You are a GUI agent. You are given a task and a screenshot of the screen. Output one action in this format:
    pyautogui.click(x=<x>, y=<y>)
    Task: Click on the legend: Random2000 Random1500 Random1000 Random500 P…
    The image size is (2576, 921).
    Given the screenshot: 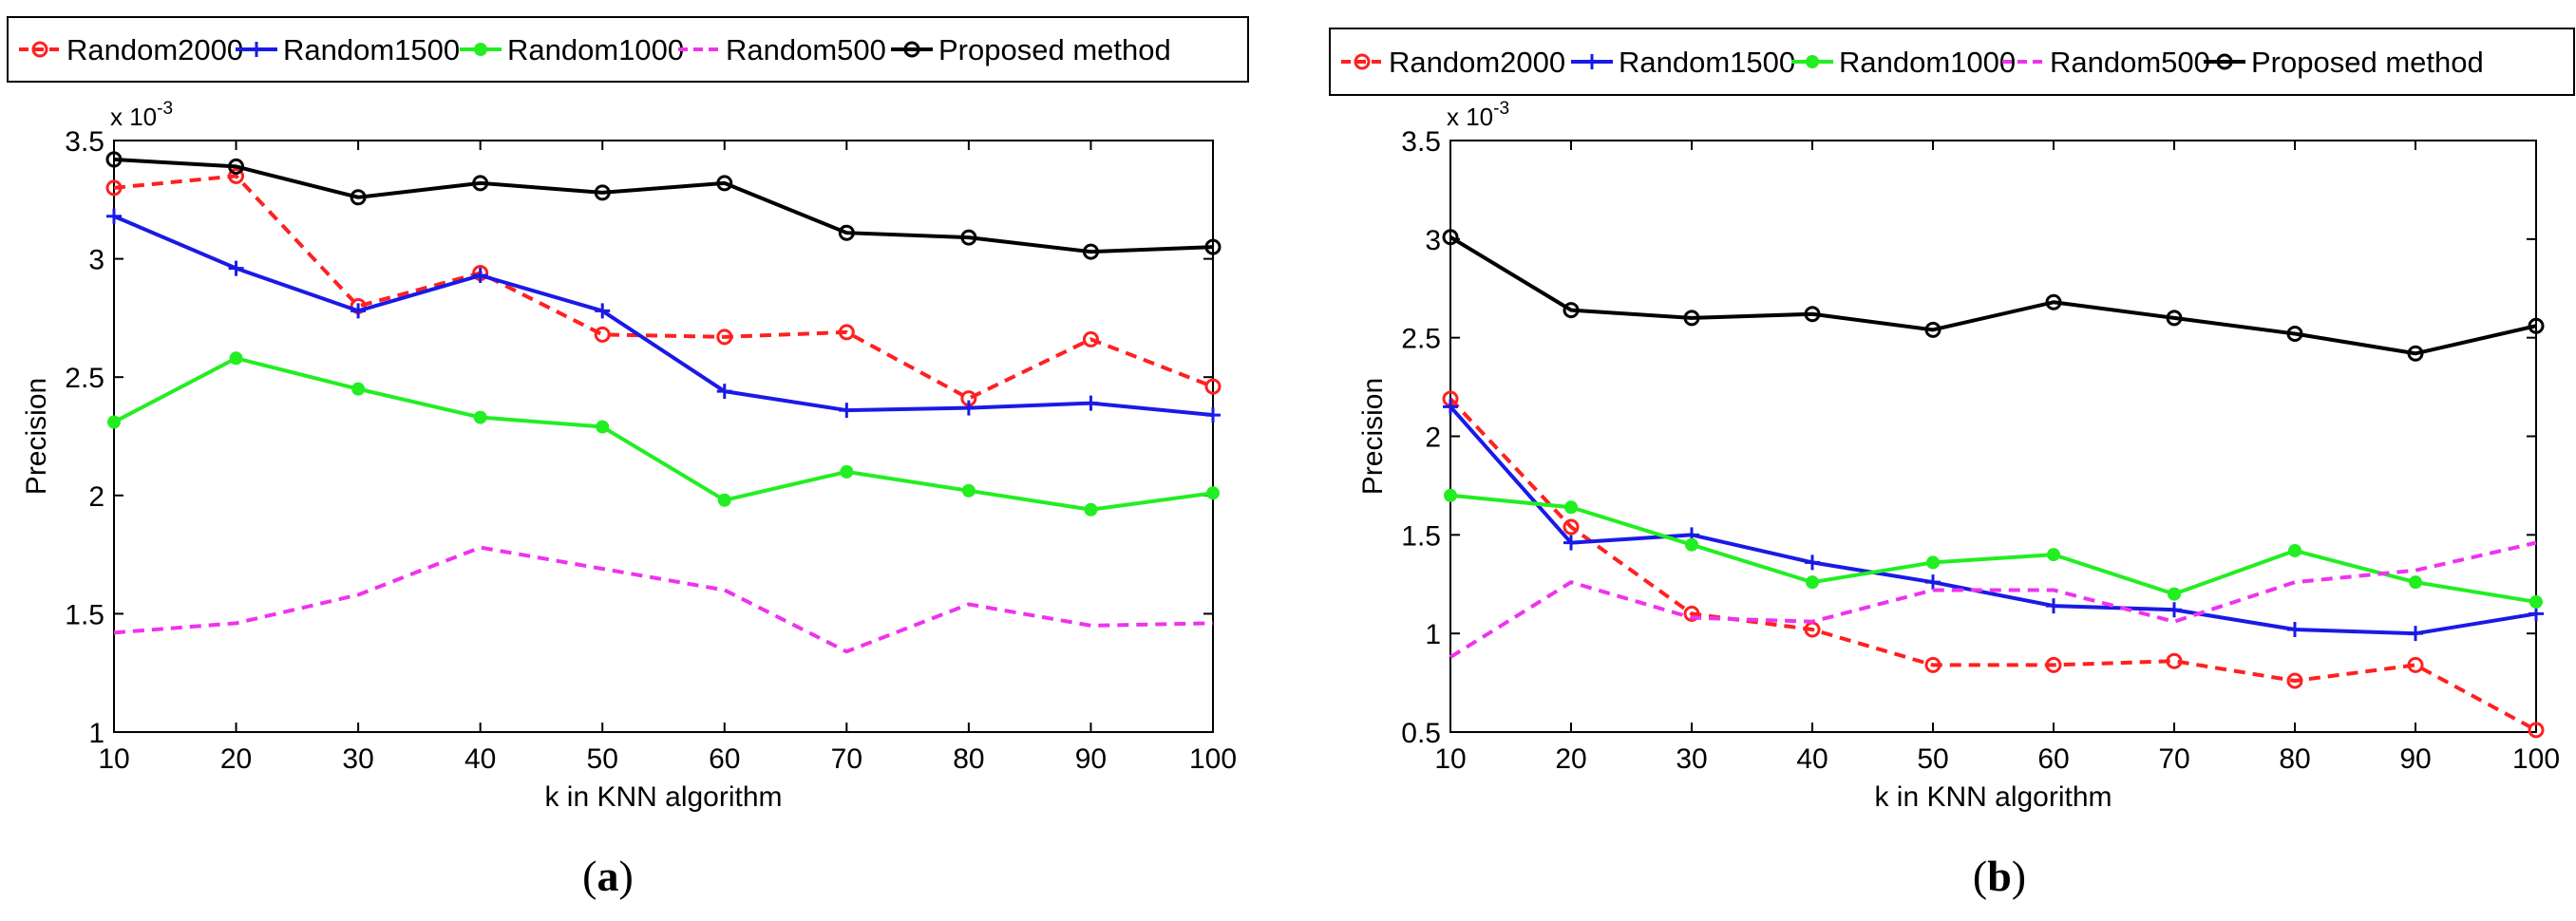 What is the action you would take?
    pyautogui.click(x=628, y=49)
    